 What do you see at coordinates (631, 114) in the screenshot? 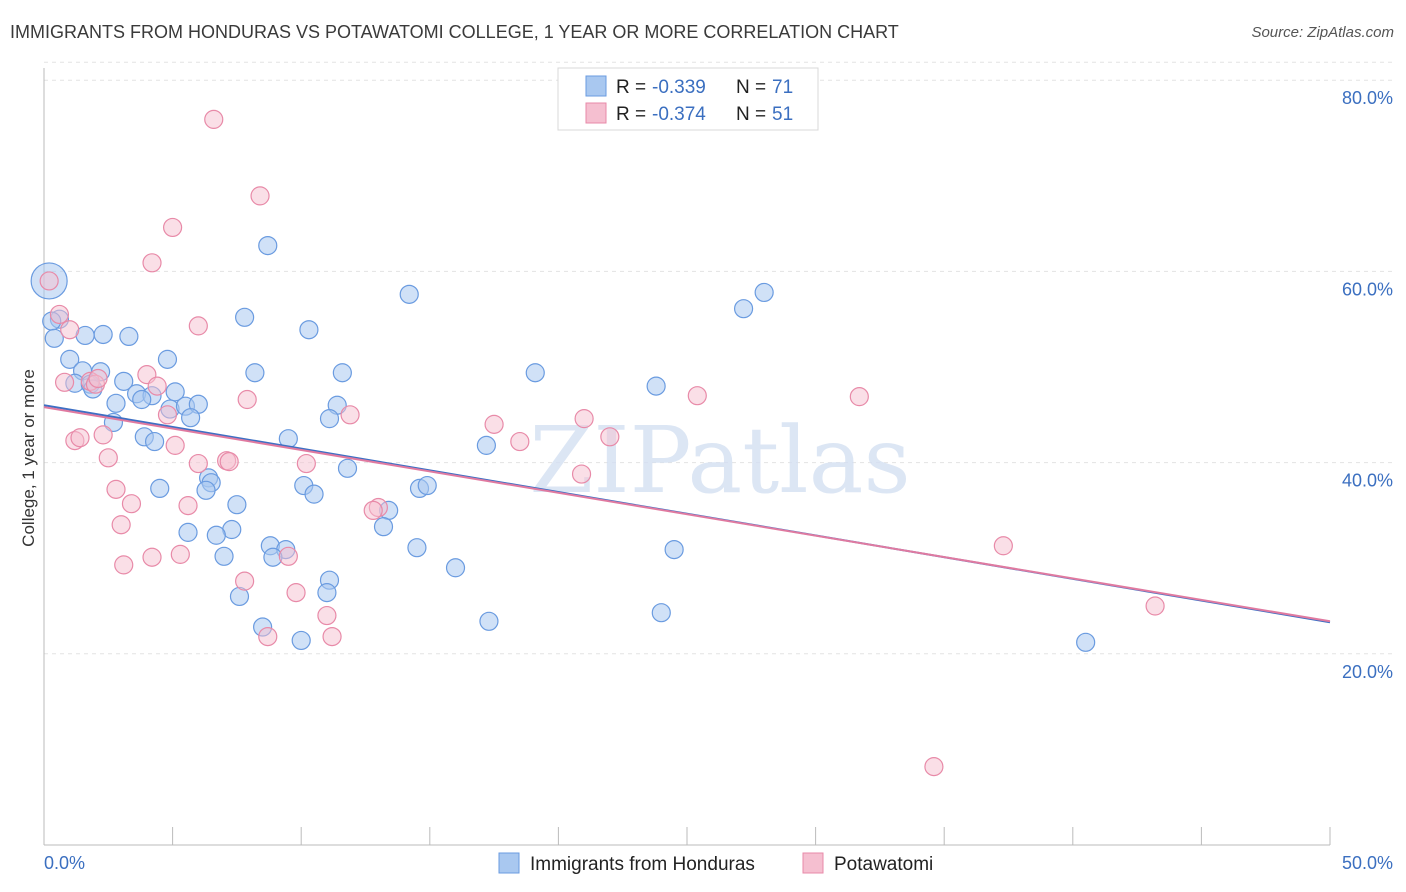
I see `legend-r-label-2: R =` at bounding box center [631, 114].